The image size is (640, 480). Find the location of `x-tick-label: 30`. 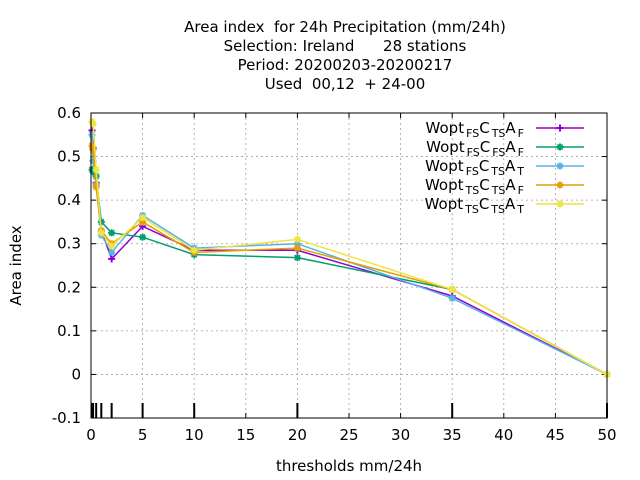

x-tick-label: 30 is located at coordinates (400, 435).